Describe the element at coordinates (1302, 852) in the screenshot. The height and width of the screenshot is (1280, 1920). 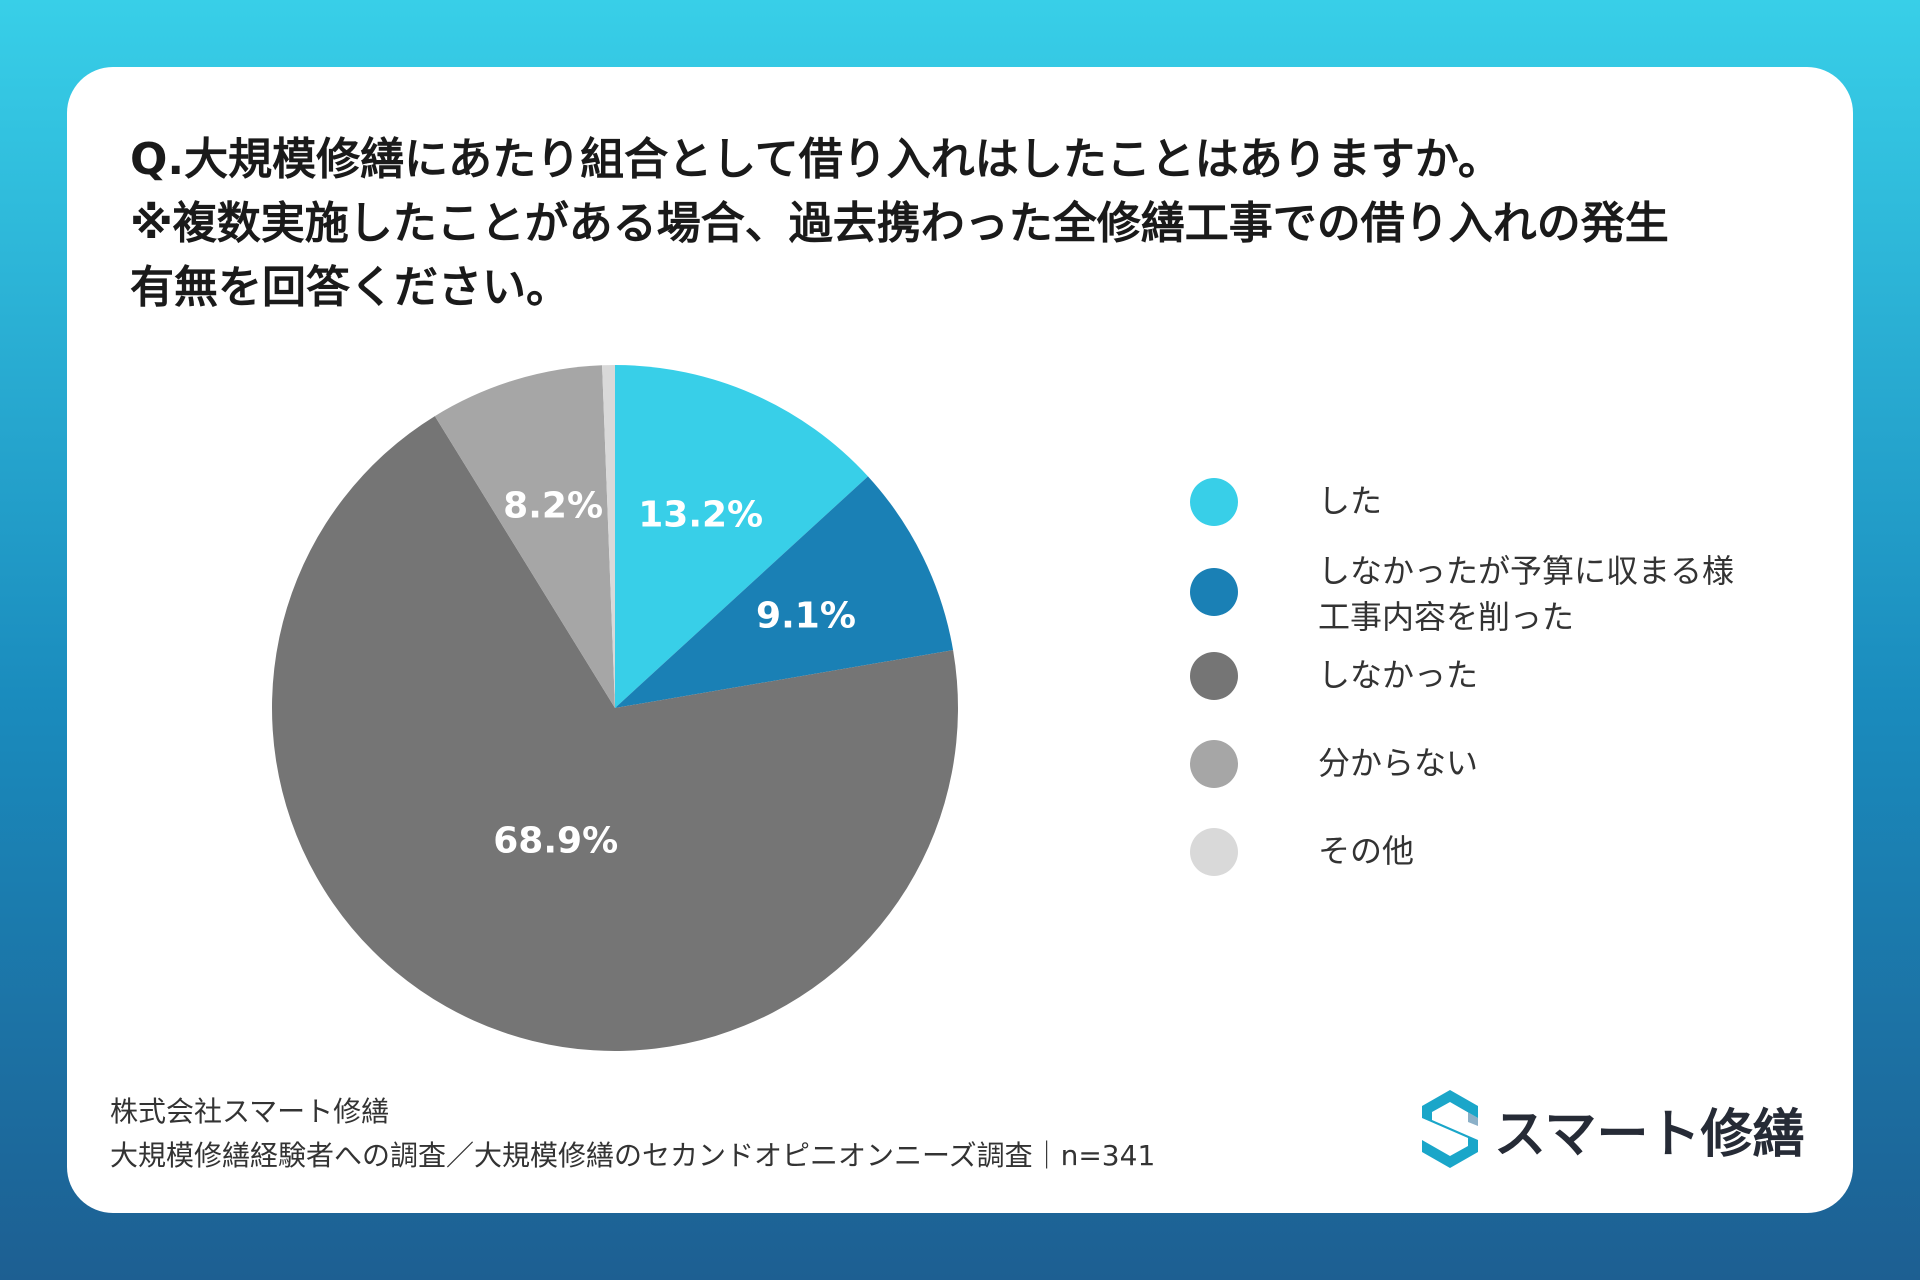
I see `legend-item-4: その他` at that location.